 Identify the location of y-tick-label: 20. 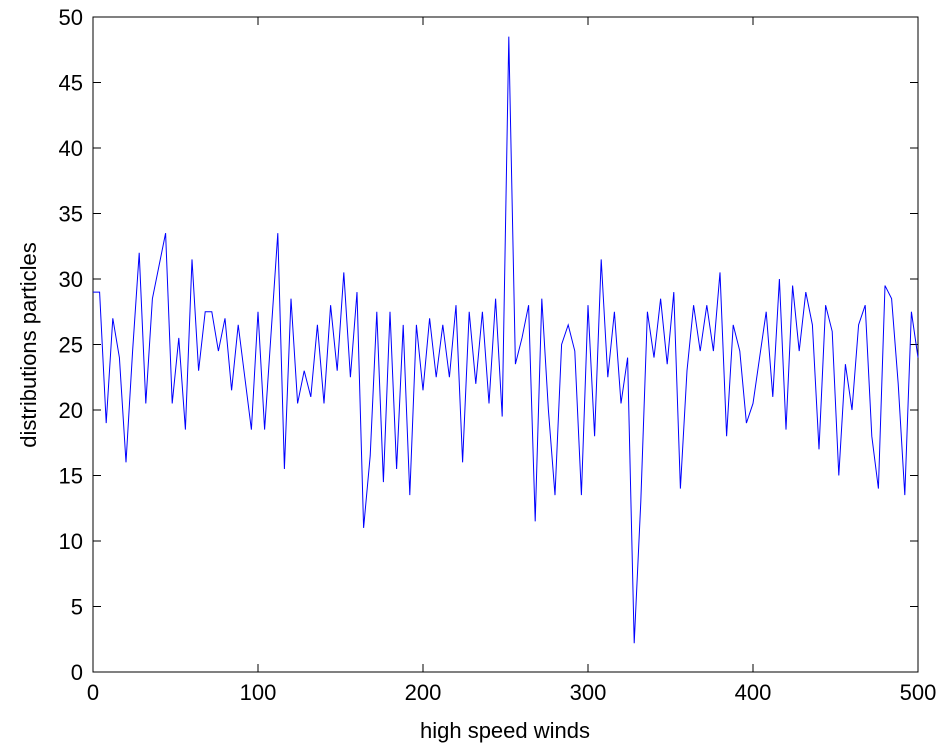
(71, 410).